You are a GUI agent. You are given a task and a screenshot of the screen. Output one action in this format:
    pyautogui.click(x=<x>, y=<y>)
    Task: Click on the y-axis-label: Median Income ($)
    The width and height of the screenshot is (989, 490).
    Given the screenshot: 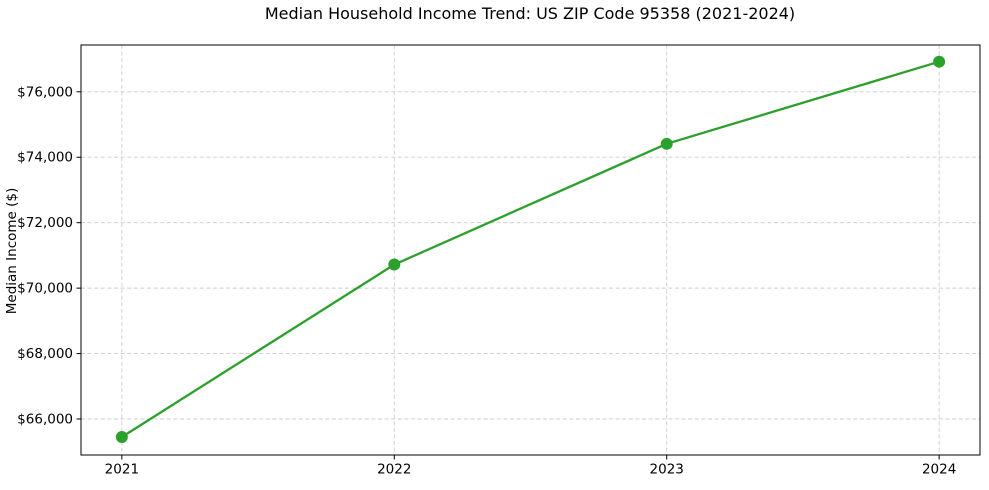 What is the action you would take?
    pyautogui.click(x=12, y=251)
    